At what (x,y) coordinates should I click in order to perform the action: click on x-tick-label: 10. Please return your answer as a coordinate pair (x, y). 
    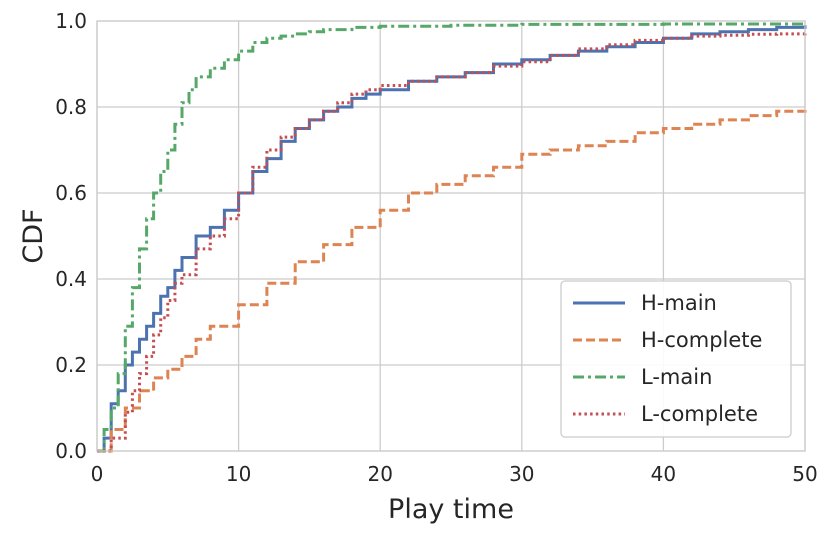
    Looking at the image, I should click on (238, 474).